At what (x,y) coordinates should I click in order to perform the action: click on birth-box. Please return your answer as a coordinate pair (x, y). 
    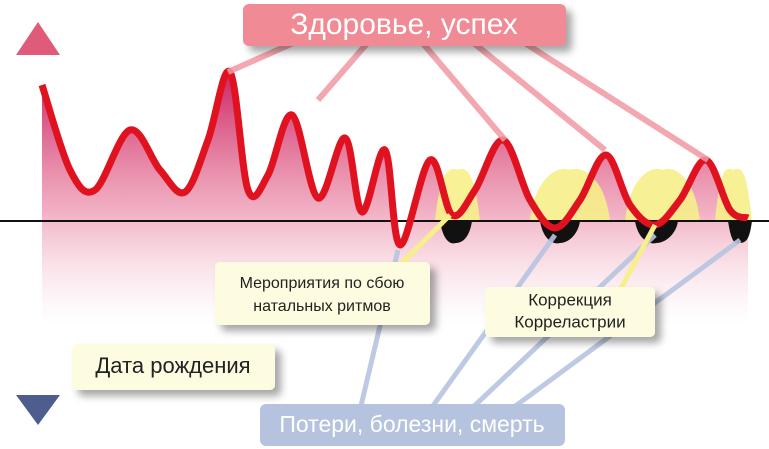
    Looking at the image, I should click on (173, 367).